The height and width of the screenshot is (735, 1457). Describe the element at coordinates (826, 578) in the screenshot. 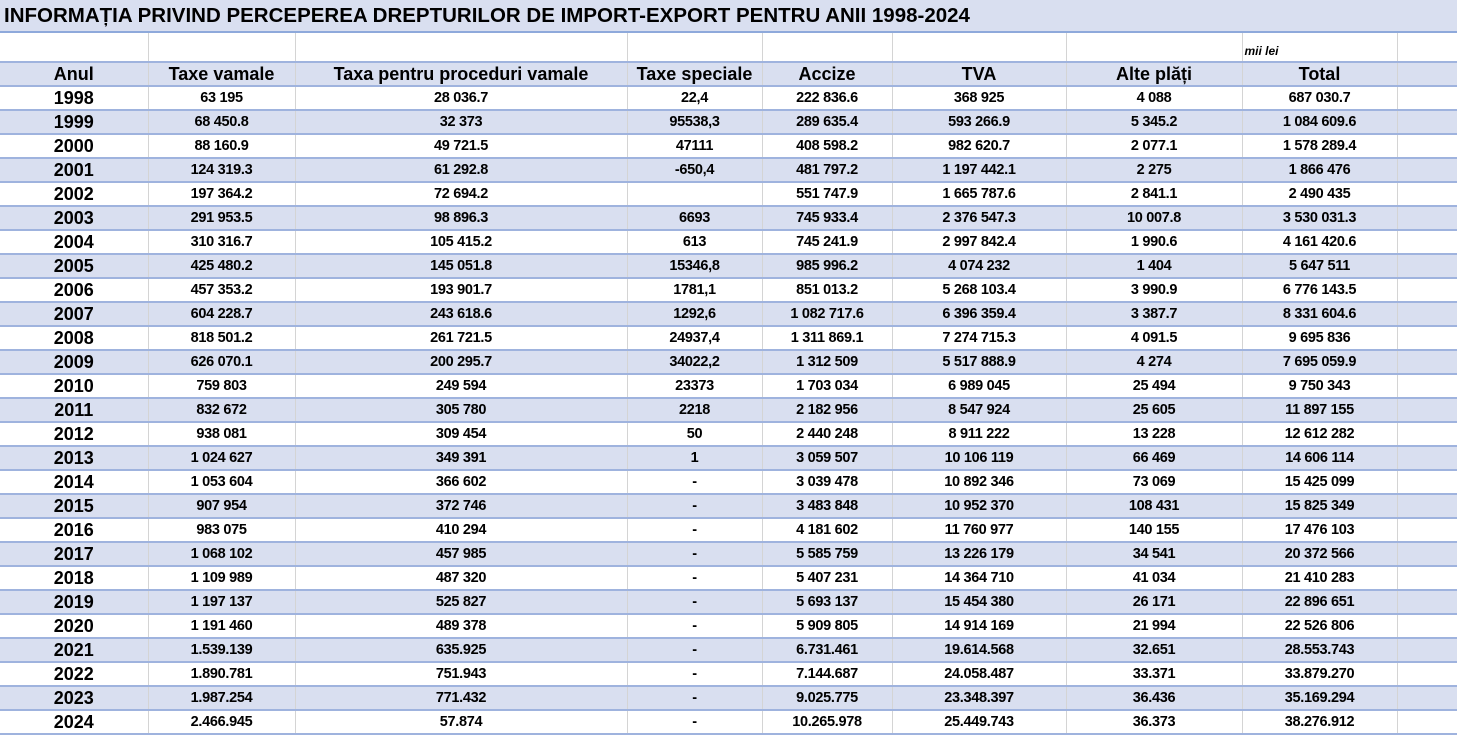

I see `cell-excise: 5 407 231` at that location.